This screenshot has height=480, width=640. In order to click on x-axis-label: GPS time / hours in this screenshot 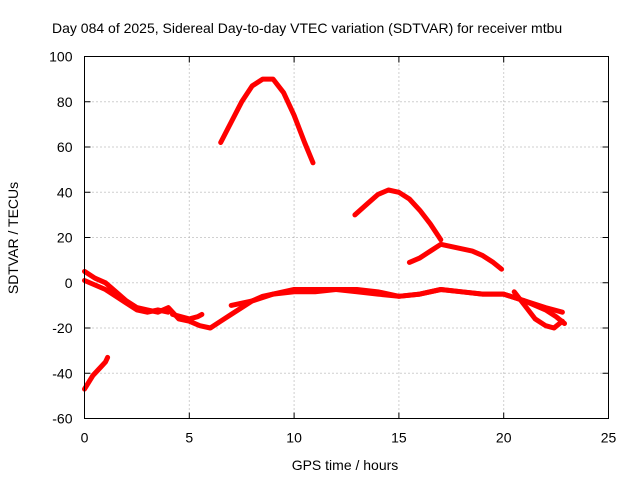, I will do `click(345, 465)`.